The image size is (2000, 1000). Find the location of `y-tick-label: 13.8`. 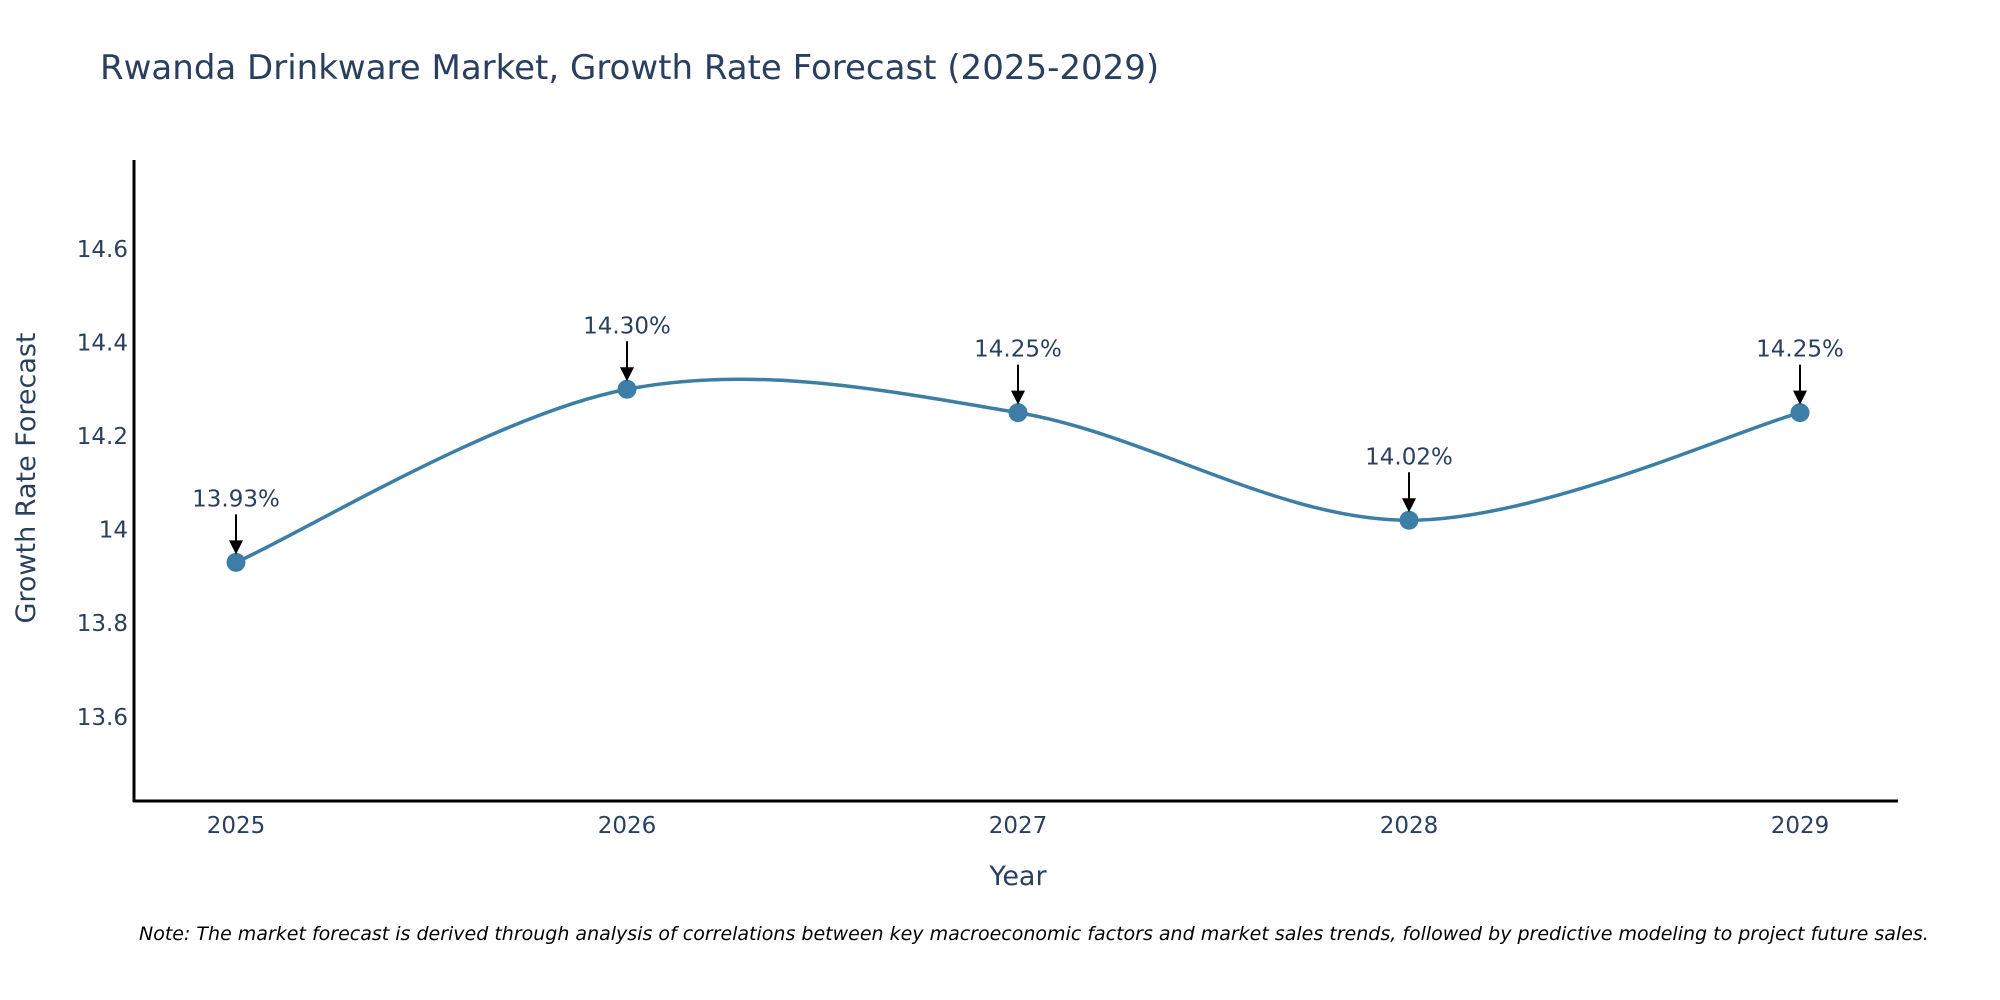

y-tick-label: 13.8 is located at coordinates (102, 624).